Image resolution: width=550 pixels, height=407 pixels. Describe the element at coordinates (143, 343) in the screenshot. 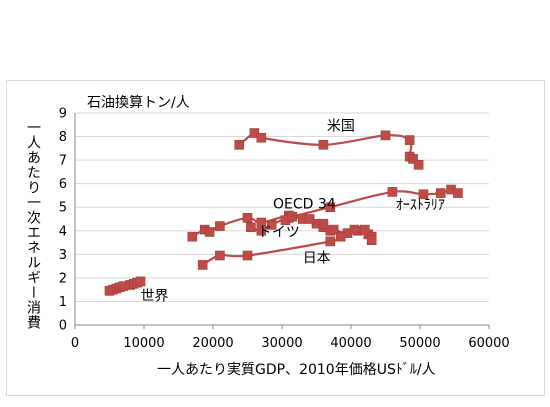

I see `x-tick-label: 10000` at that location.